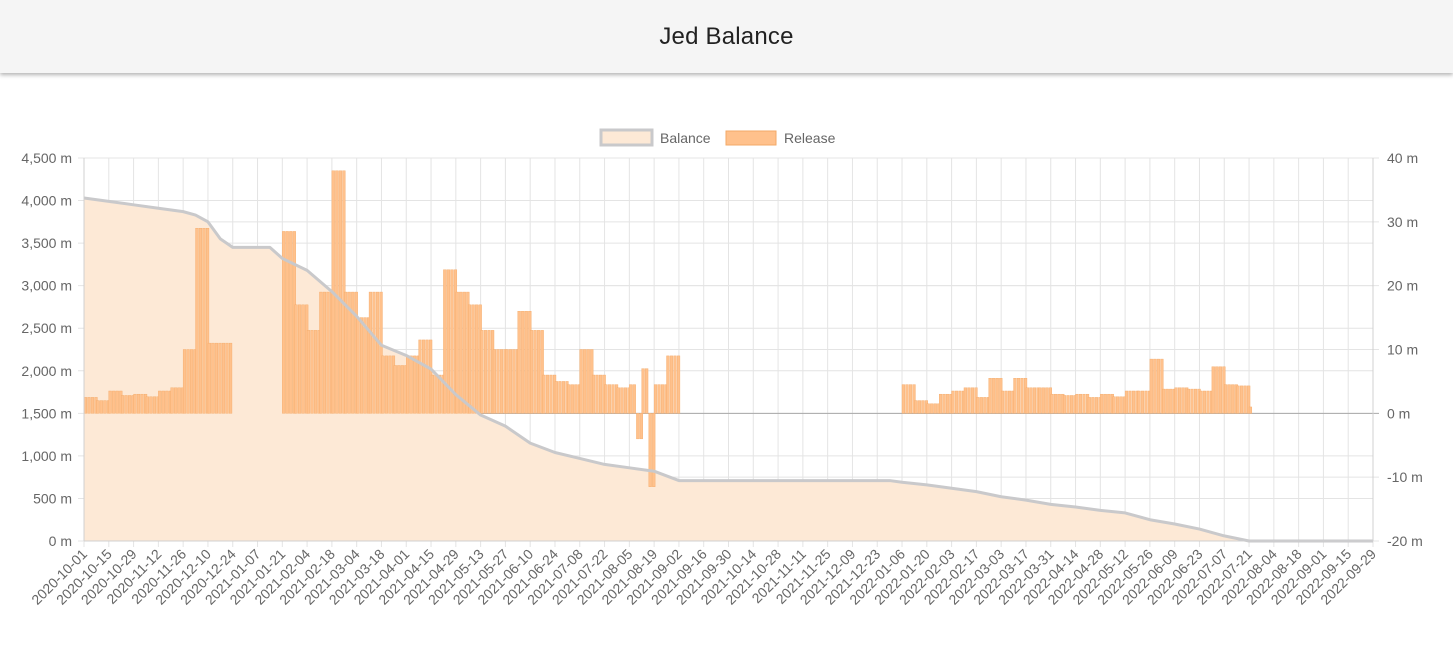  What do you see at coordinates (1402, 350) in the screenshot?
I see `y-right-tick-label: 10 m` at bounding box center [1402, 350].